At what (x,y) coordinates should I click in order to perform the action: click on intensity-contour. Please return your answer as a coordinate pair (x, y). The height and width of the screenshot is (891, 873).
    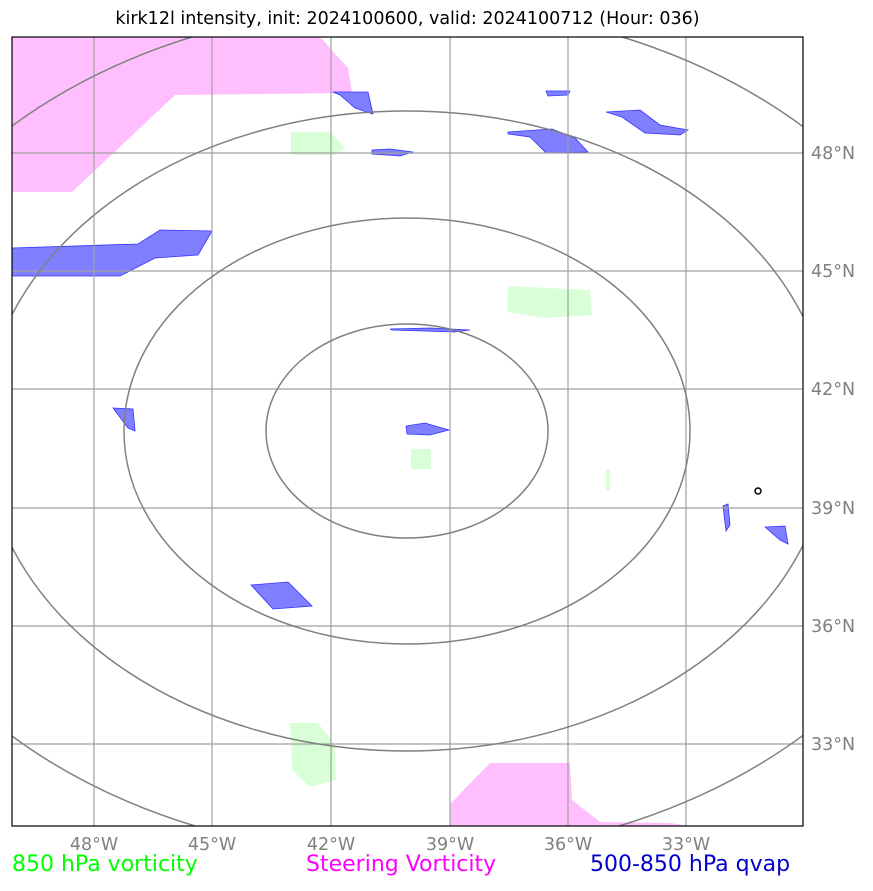
    Looking at the image, I should click on (758, 491).